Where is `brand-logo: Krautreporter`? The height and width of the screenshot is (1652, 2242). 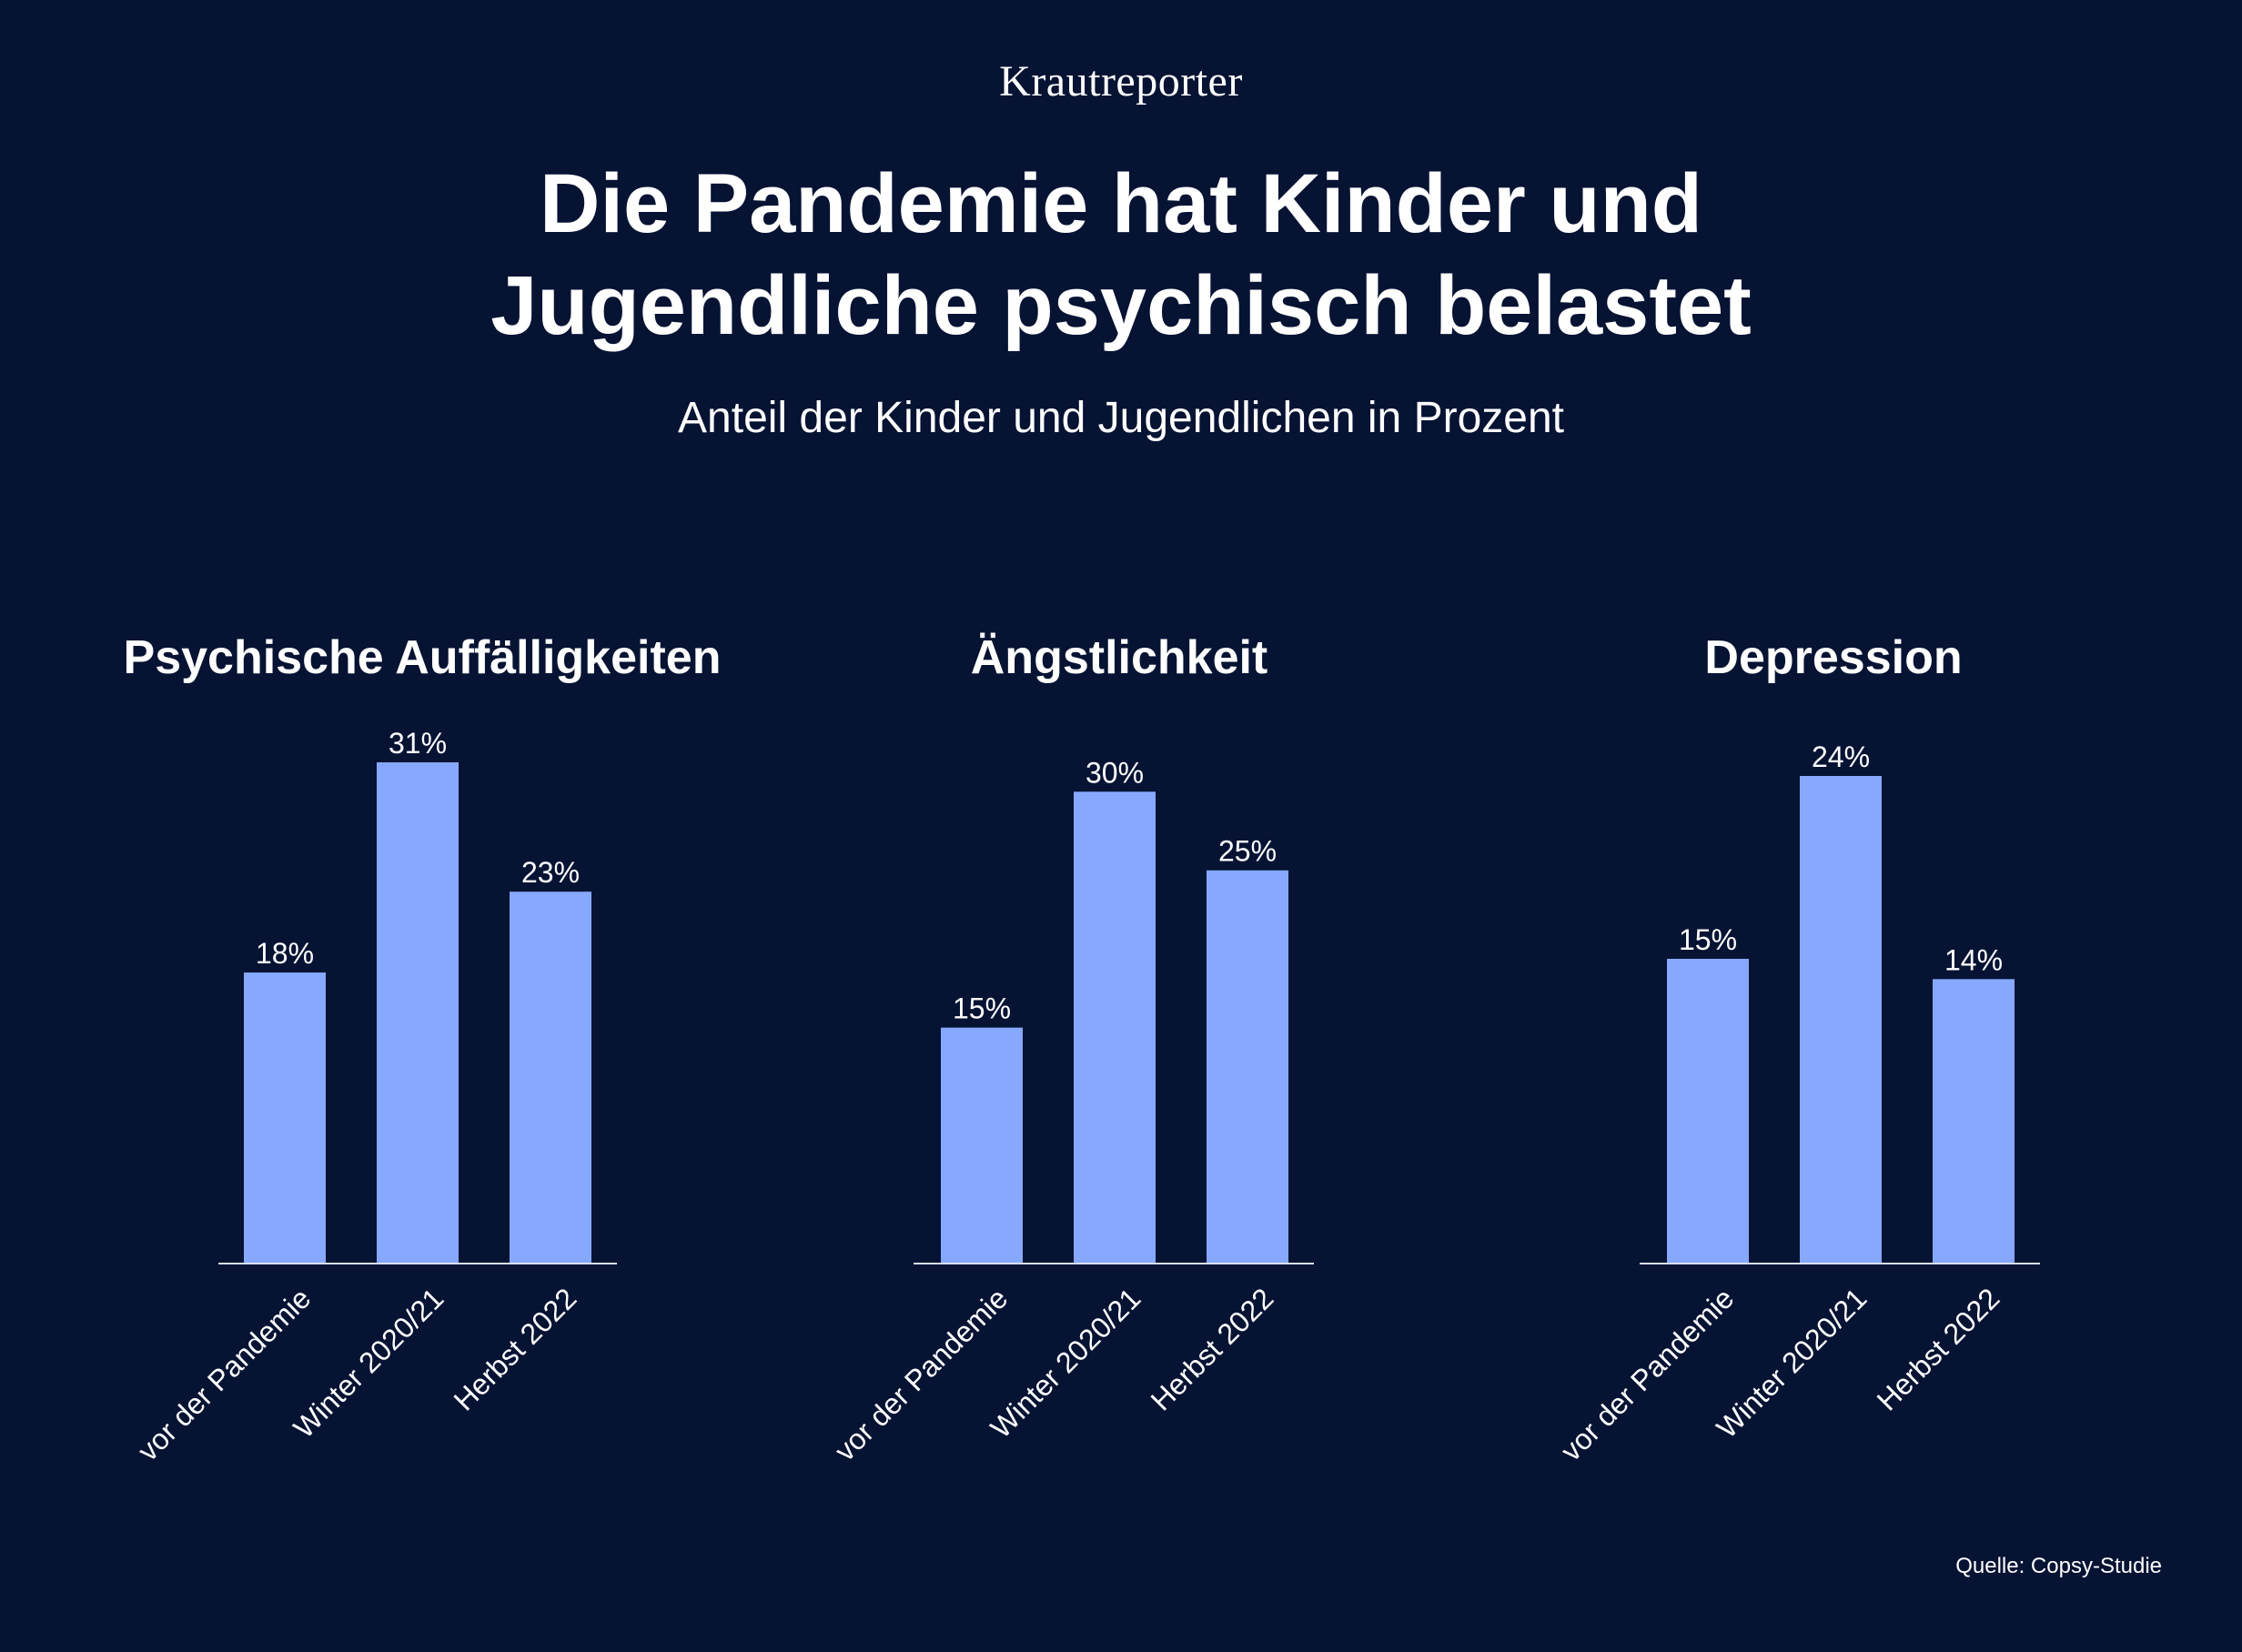 brand-logo: Krautreporter is located at coordinates (1121, 81).